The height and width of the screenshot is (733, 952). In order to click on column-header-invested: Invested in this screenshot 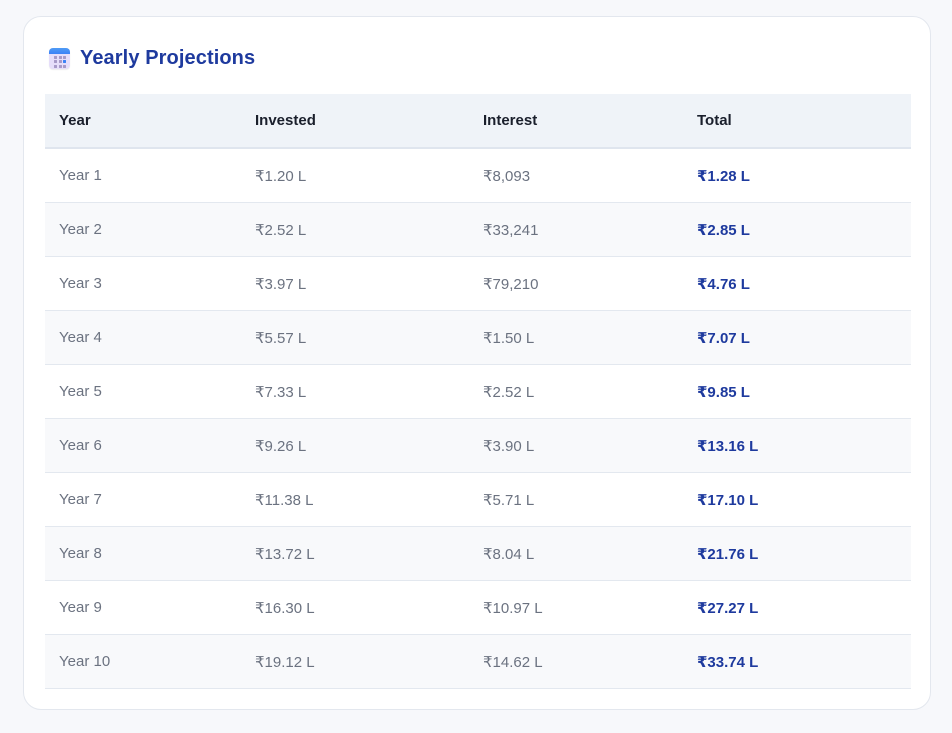, I will do `click(285, 120)`.